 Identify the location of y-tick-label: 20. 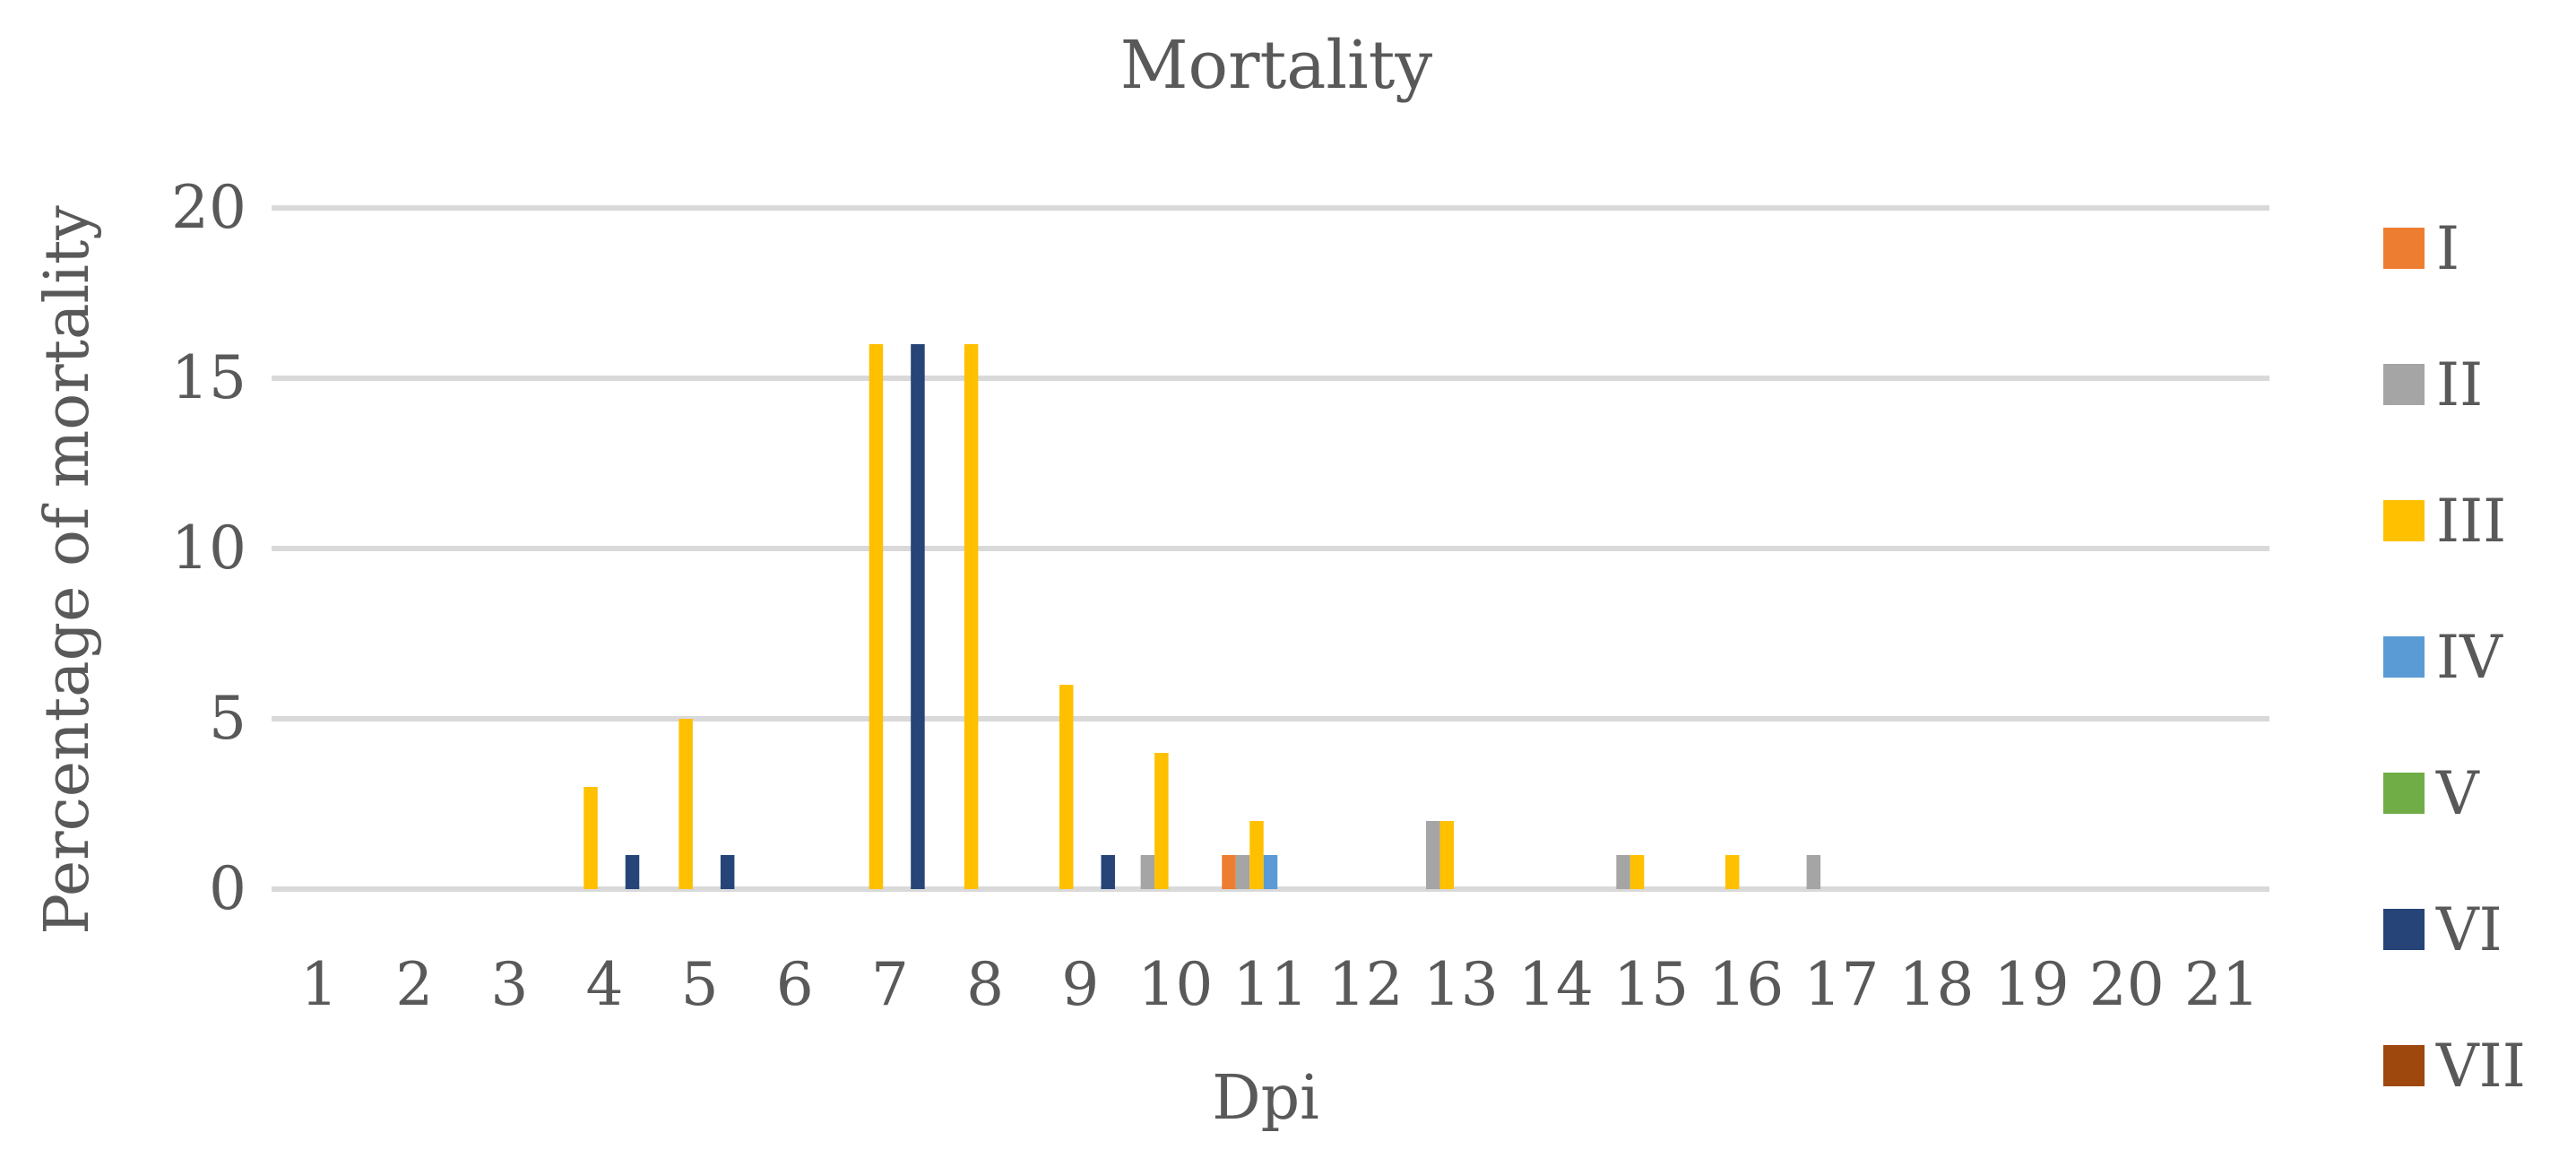
(208, 208).